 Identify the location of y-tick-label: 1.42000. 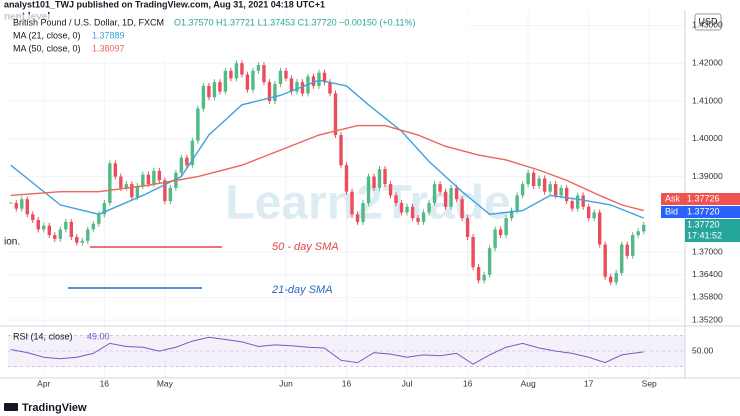
(707, 63).